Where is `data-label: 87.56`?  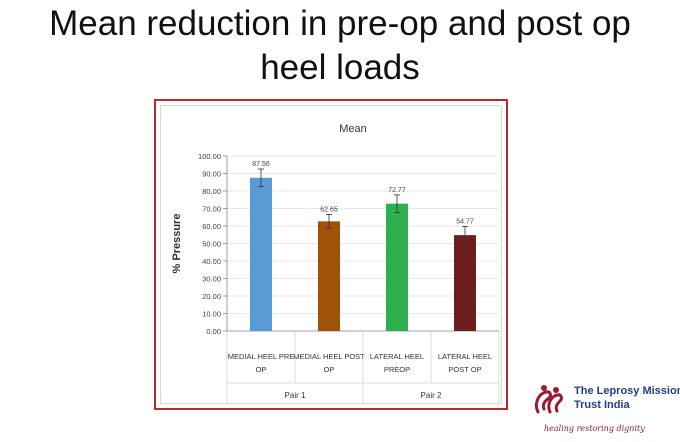 data-label: 87.56 is located at coordinates (261, 164).